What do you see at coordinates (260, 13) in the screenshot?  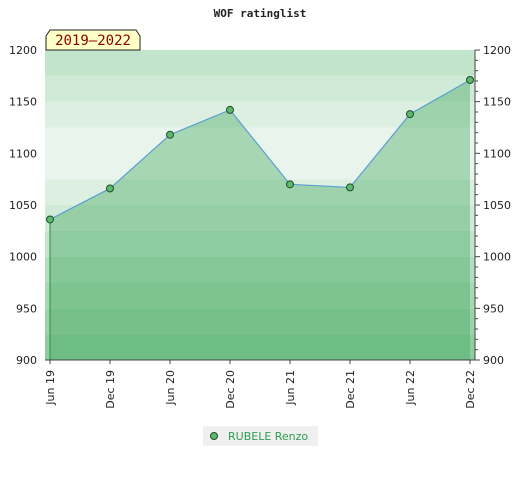 I see `chart-title: WOF ratinglist` at bounding box center [260, 13].